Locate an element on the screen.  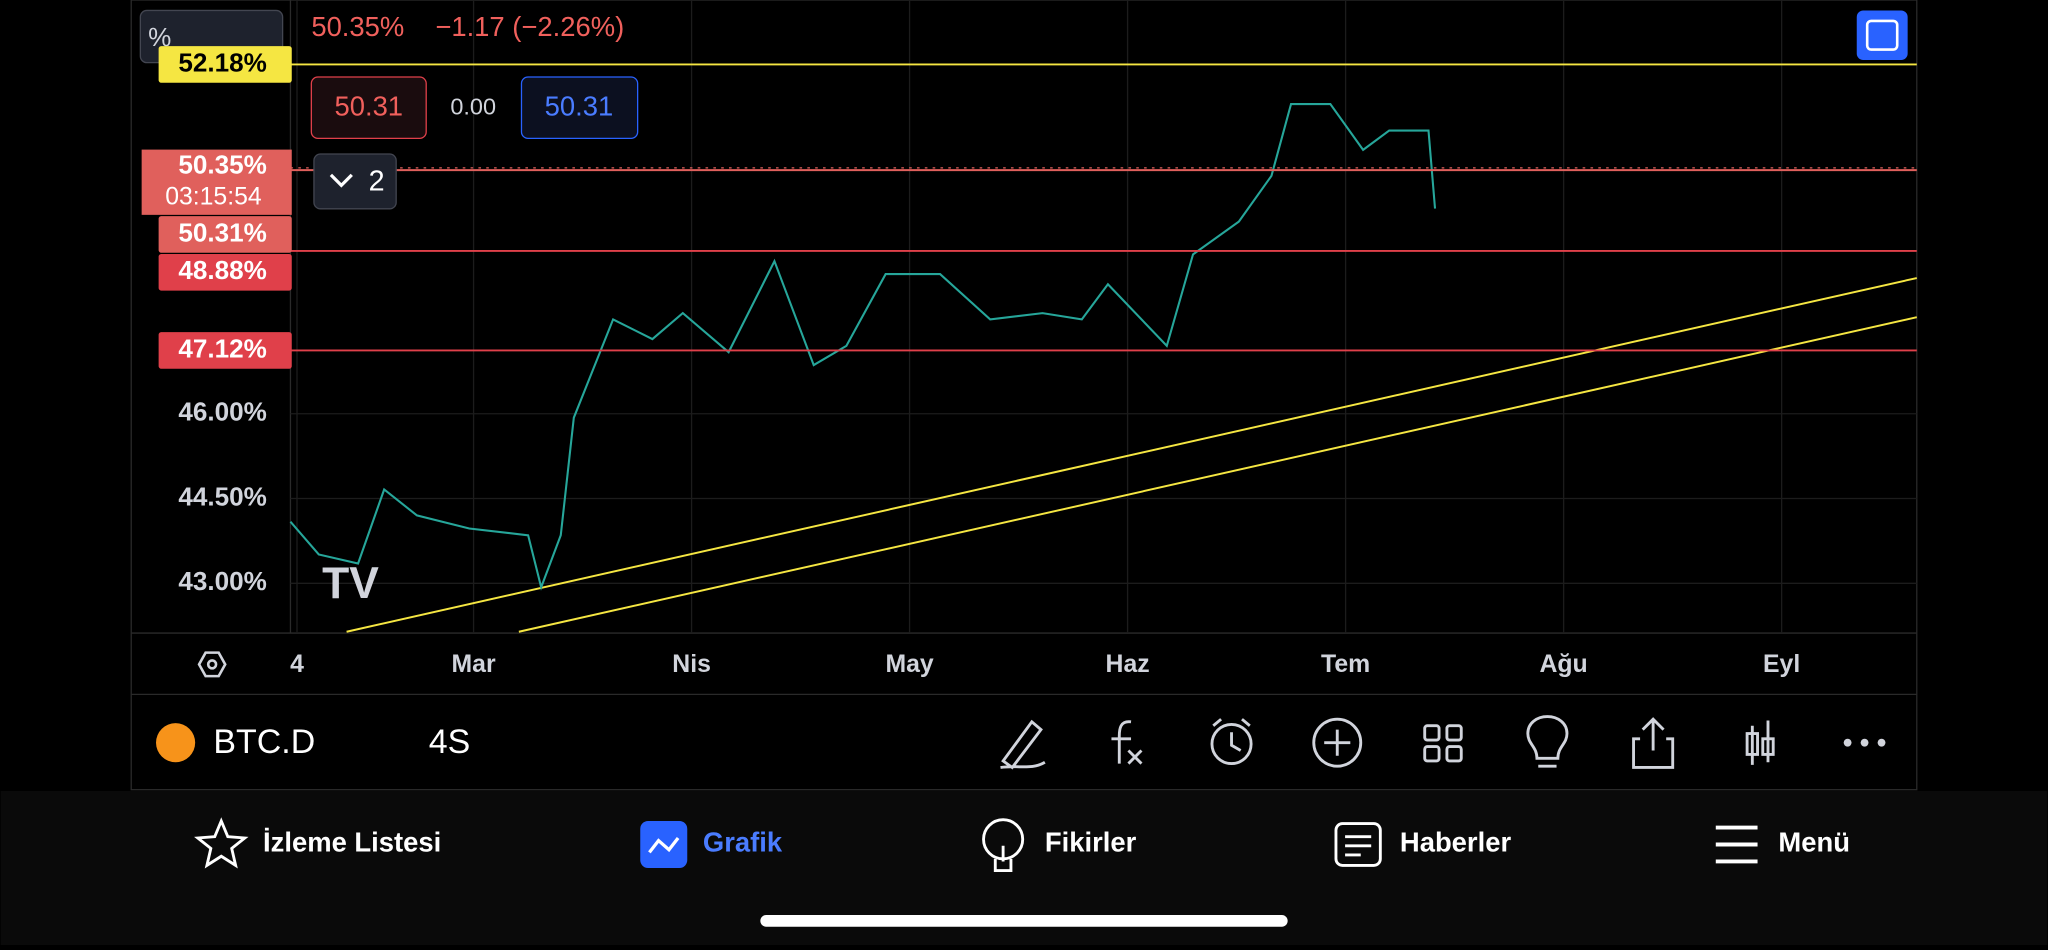
price-tag-value: 50.35% is located at coordinates (222, 164).